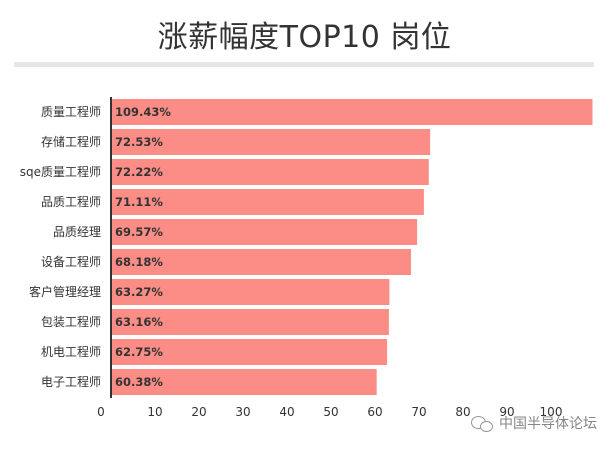 The width and height of the screenshot is (609, 449). What do you see at coordinates (462, 412) in the screenshot?
I see `x-tick-label-80: 80` at bounding box center [462, 412].